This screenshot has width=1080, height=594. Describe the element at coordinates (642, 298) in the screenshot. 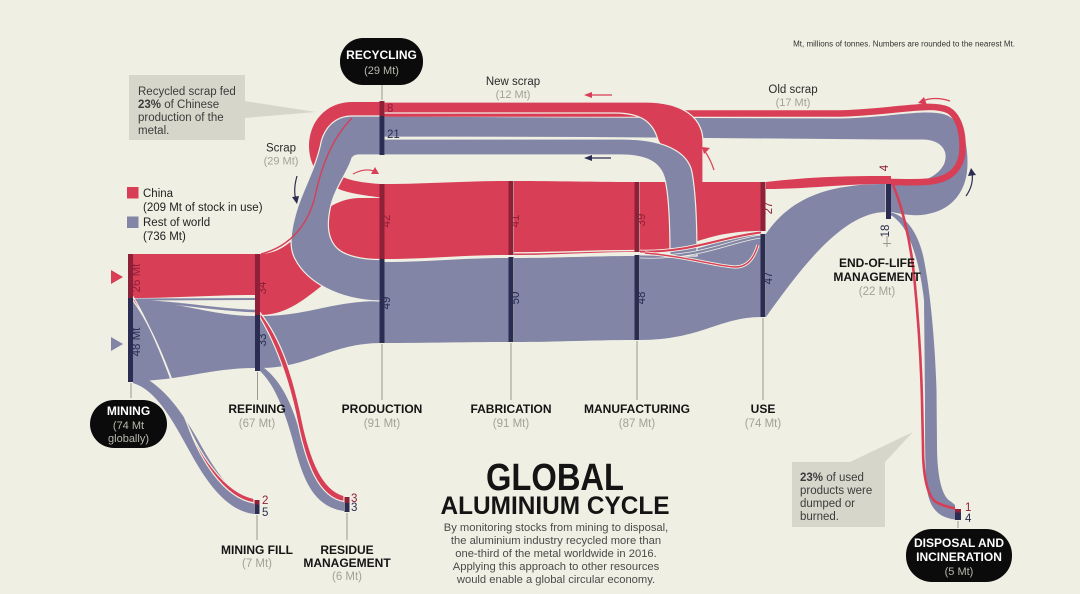

I see `svg-text: 48` at that location.